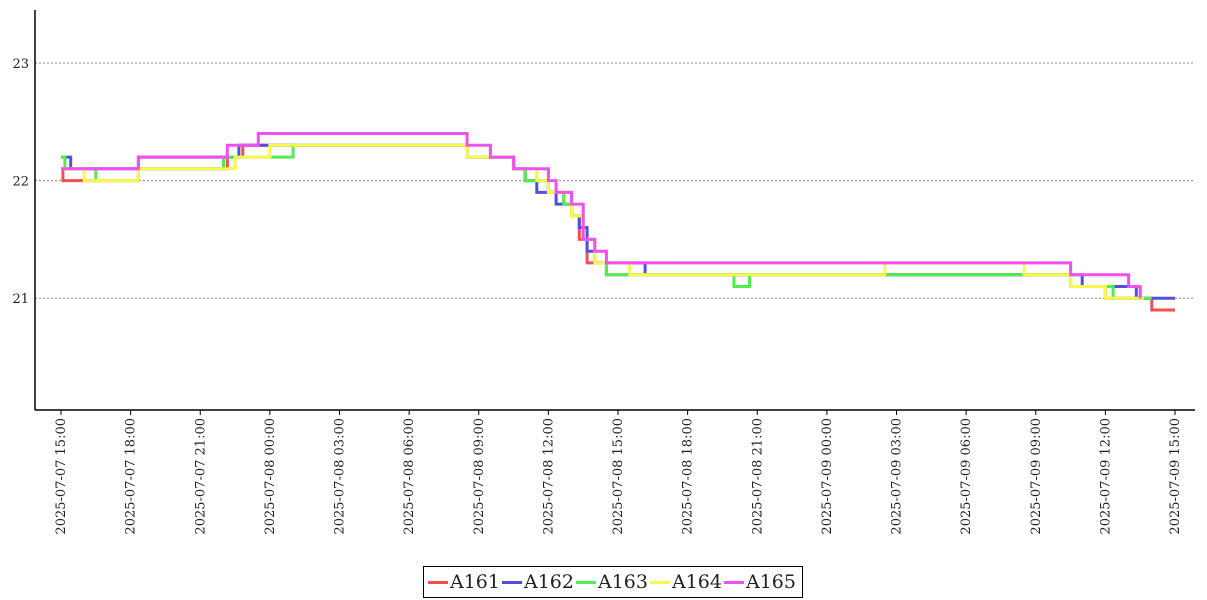 Image resolution: width=1207 pixels, height=600 pixels. I want to click on x-tick-label: 2025-07-09 09:00, so click(1036, 476).